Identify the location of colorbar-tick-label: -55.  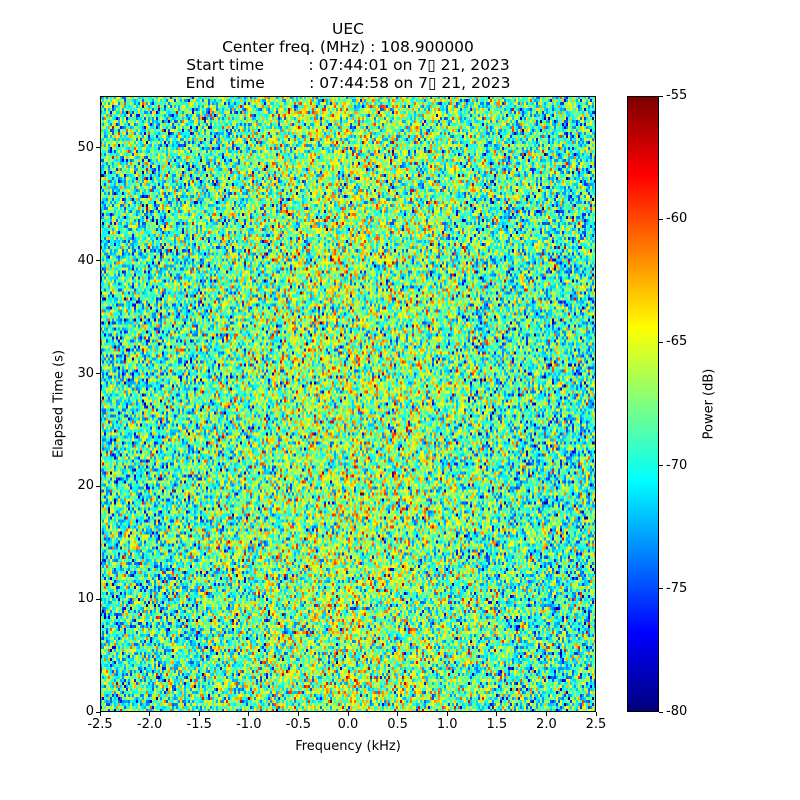
(677, 95).